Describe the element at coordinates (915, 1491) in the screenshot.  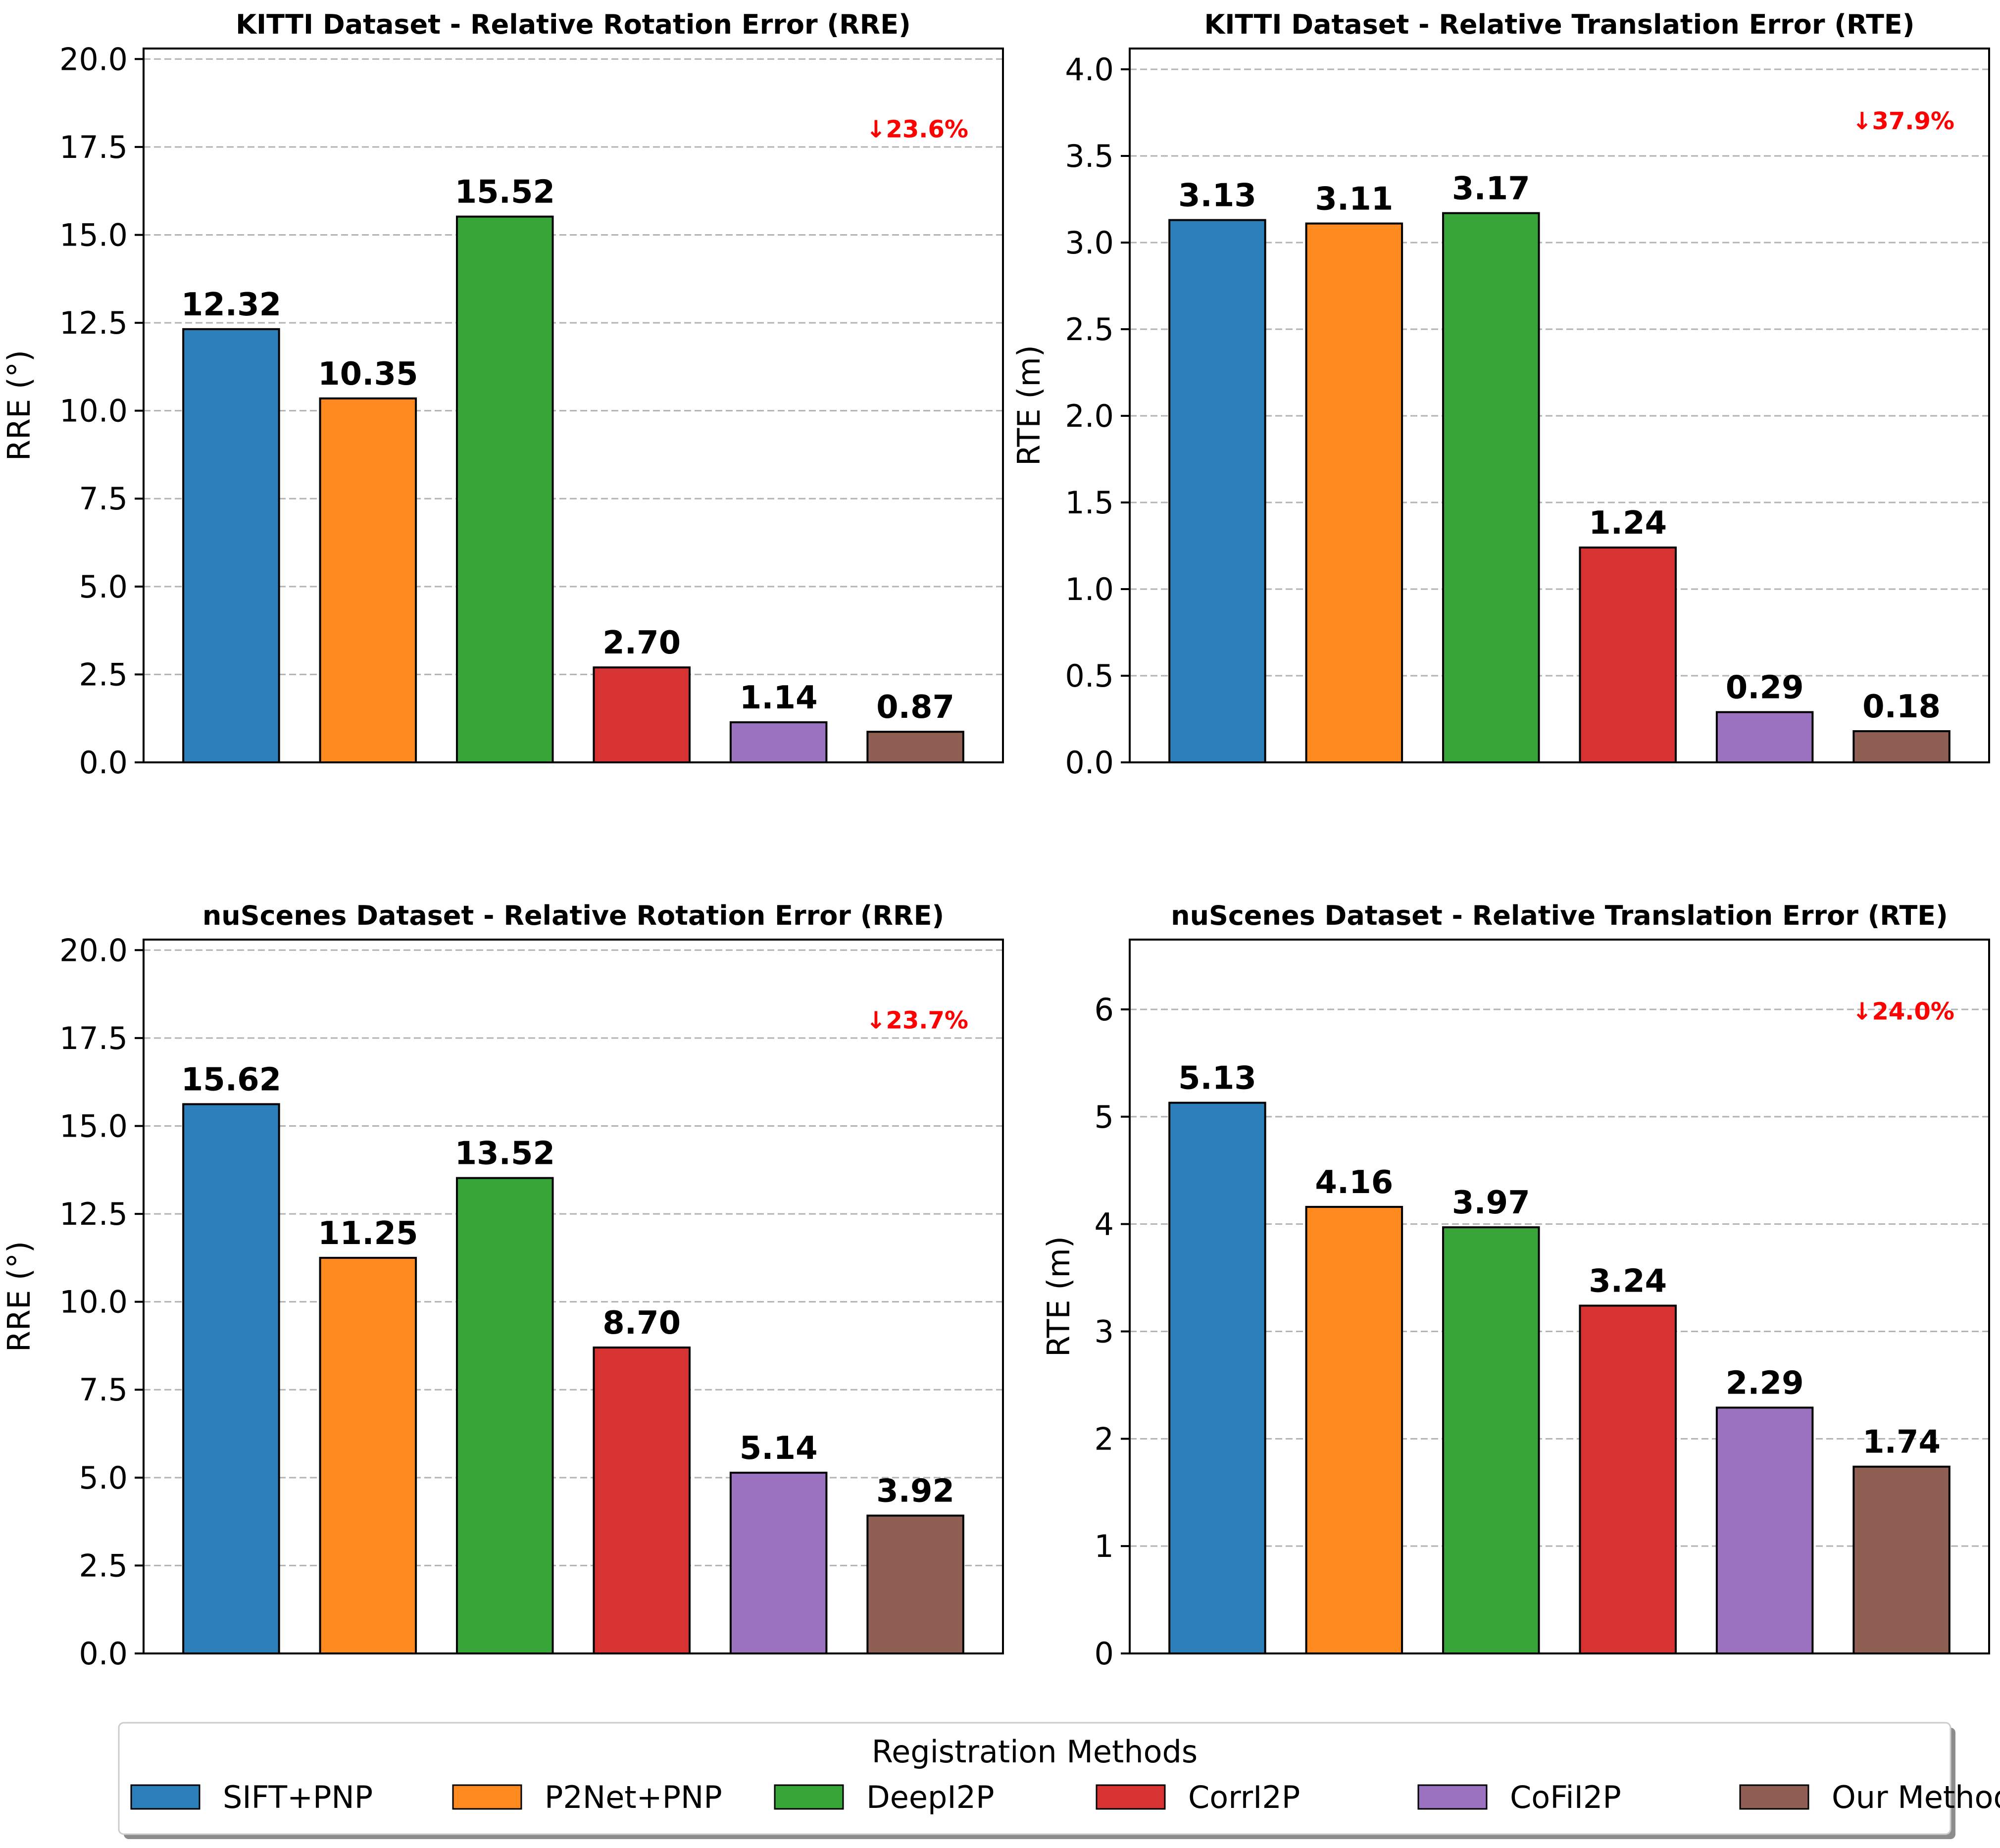
I see `bar-value-label: 3.92` at that location.